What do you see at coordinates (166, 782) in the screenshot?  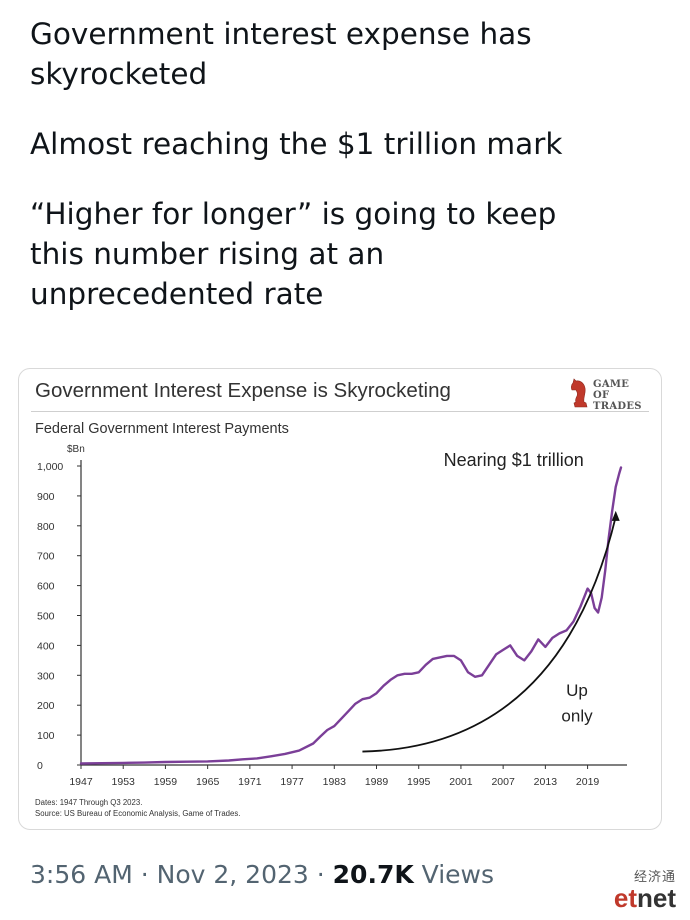 I see `x-tick-label: 1959` at bounding box center [166, 782].